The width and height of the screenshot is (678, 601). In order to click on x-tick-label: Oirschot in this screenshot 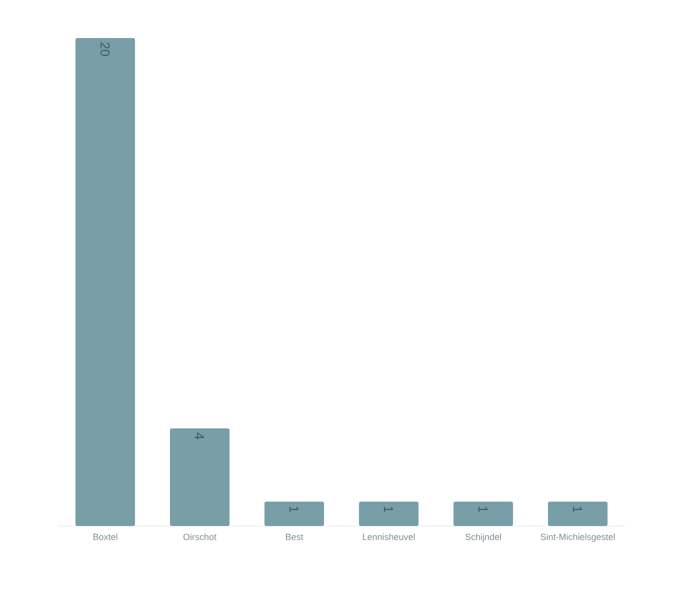, I will do `click(199, 537)`.